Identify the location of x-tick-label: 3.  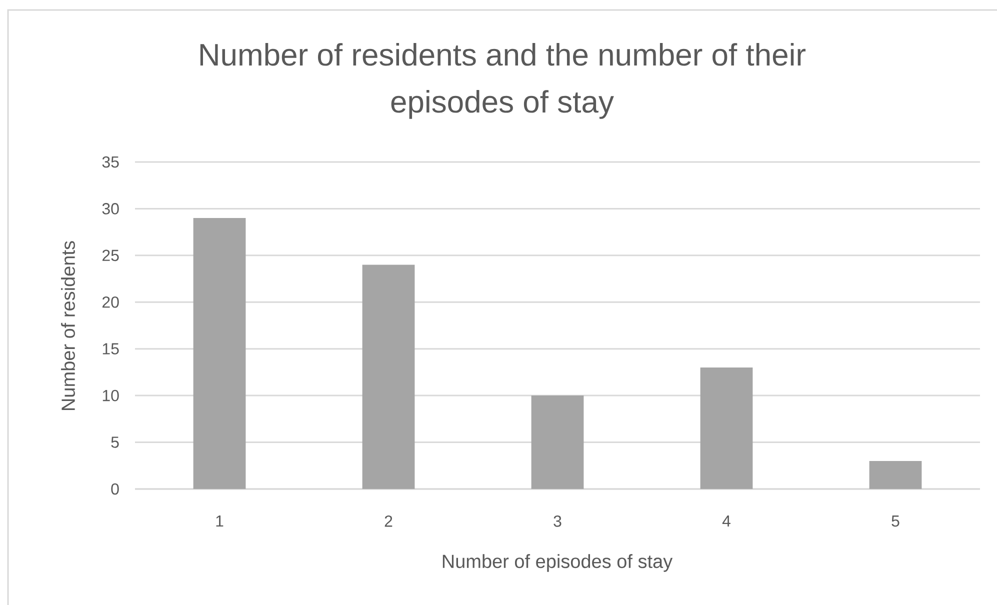
(558, 521).